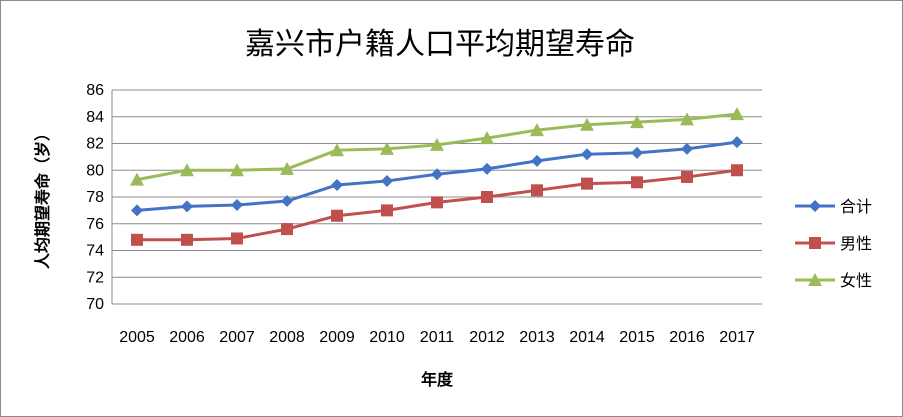  Describe the element at coordinates (856, 280) in the screenshot. I see `legend-label: 女性` at that location.